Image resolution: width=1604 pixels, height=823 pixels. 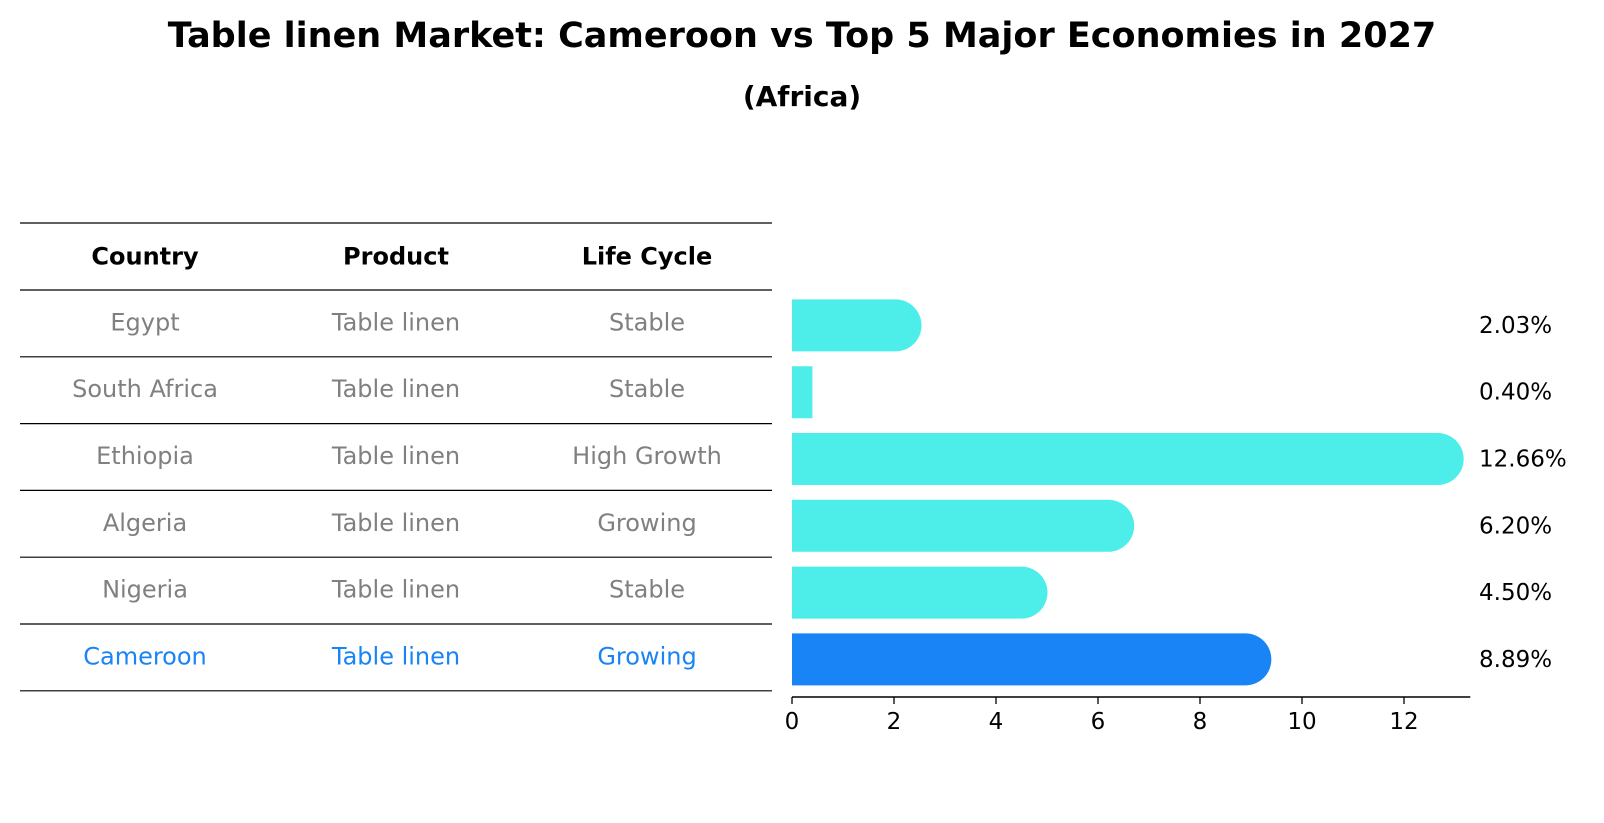 I want to click on x-tick-label: 4, so click(x=996, y=722).